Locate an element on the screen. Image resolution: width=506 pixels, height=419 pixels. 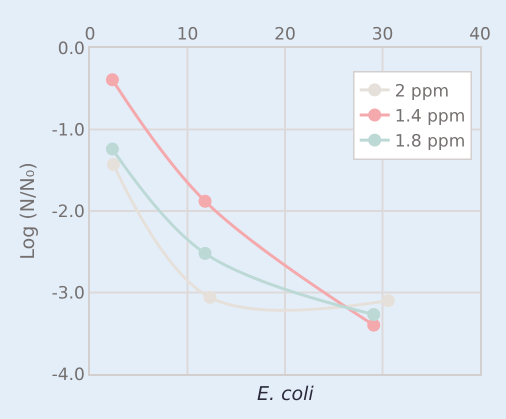
y-tick-label: 0.0 is located at coordinates (71, 48).